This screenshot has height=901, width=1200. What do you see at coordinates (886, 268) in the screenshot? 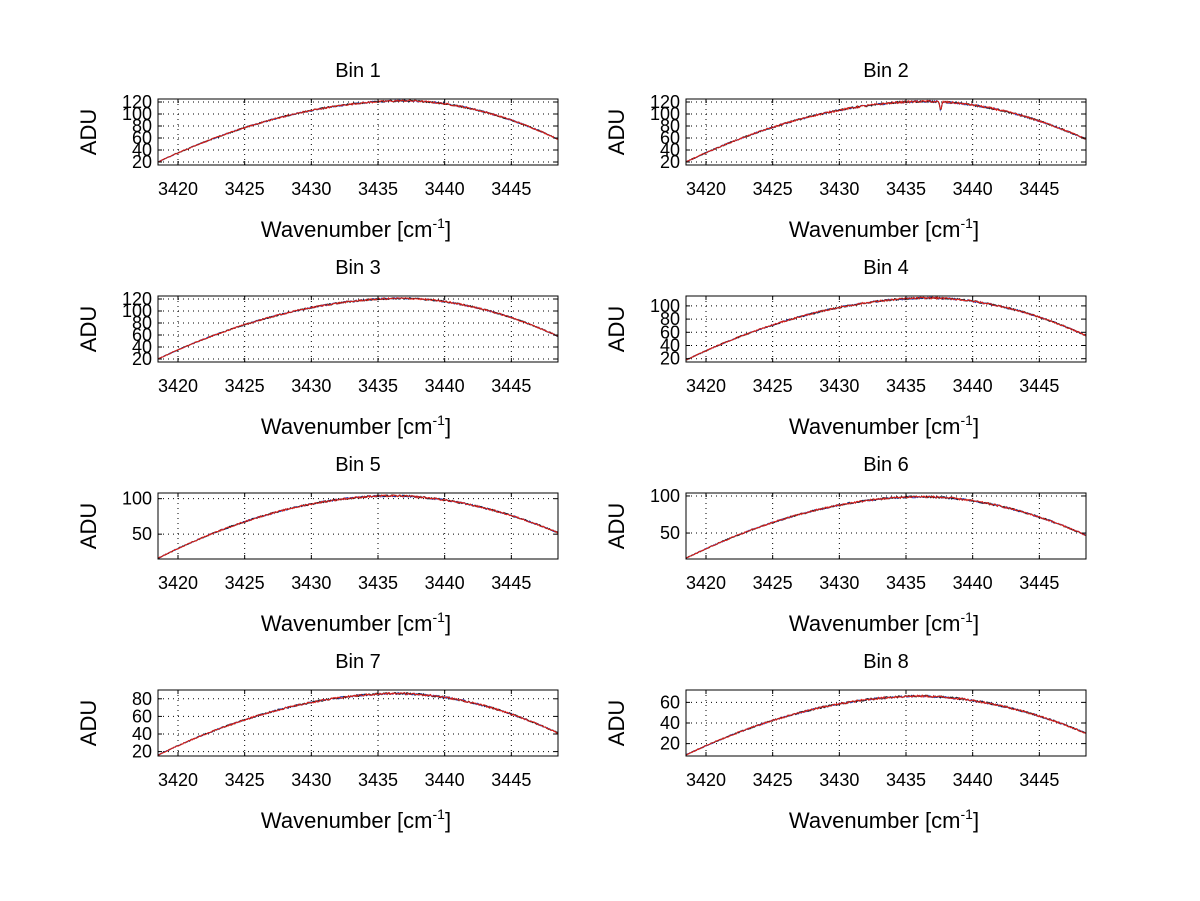
I see `subplot-title: Bin 4` at bounding box center [886, 268].